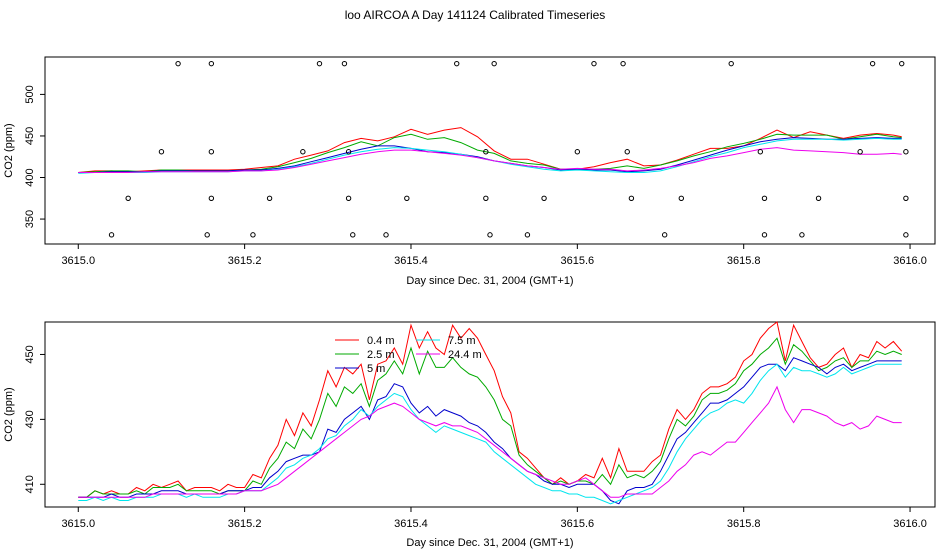 Image resolution: width=950 pixels, height=550 pixels. Describe the element at coordinates (30, 419) in the screenshot. I see `y-tick-label: 430` at that location.